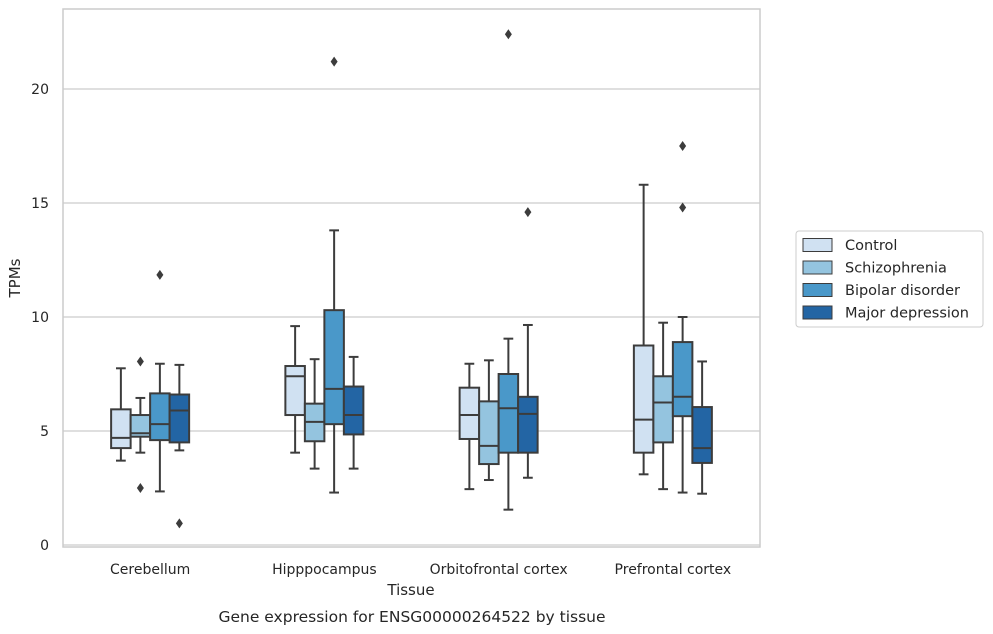 This screenshot has height=634, width=993. I want to click on y-tick-label: 5, so click(44, 432).